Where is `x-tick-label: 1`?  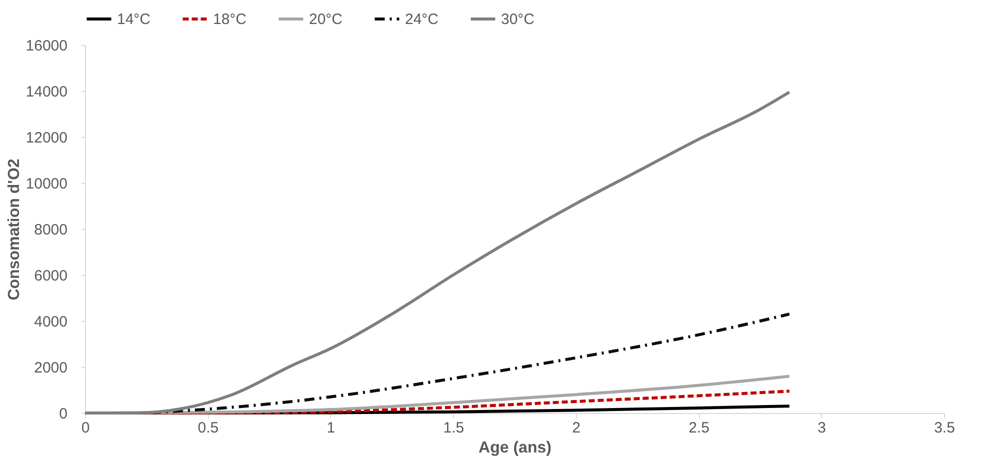 x-tick-label: 1 is located at coordinates (331, 428).